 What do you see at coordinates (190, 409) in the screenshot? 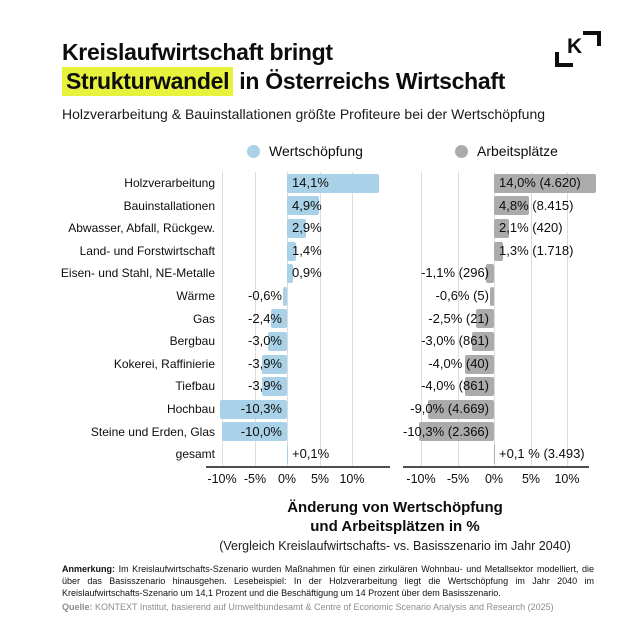
I see `category-label: Hochbau` at bounding box center [190, 409].